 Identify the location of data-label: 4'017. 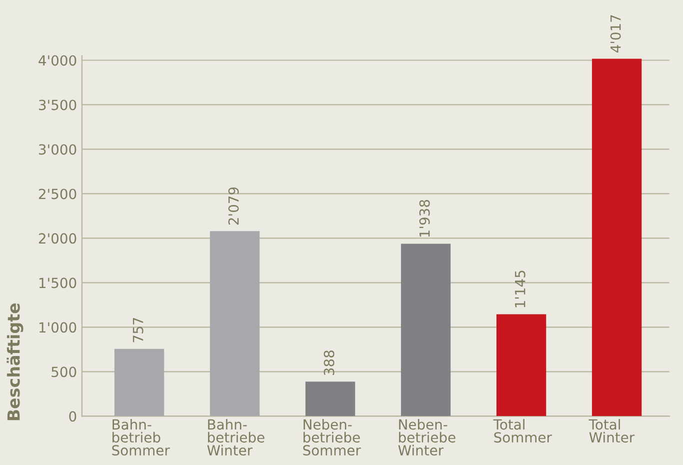
(615, 33).